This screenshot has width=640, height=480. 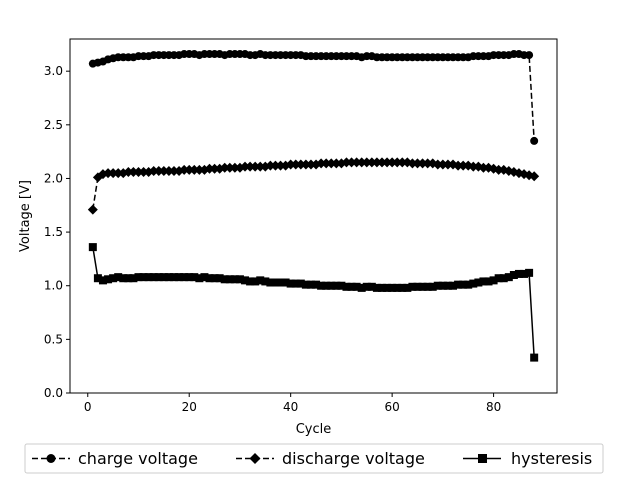 I want to click on y-tick-label: 3.0, so click(x=53, y=71).